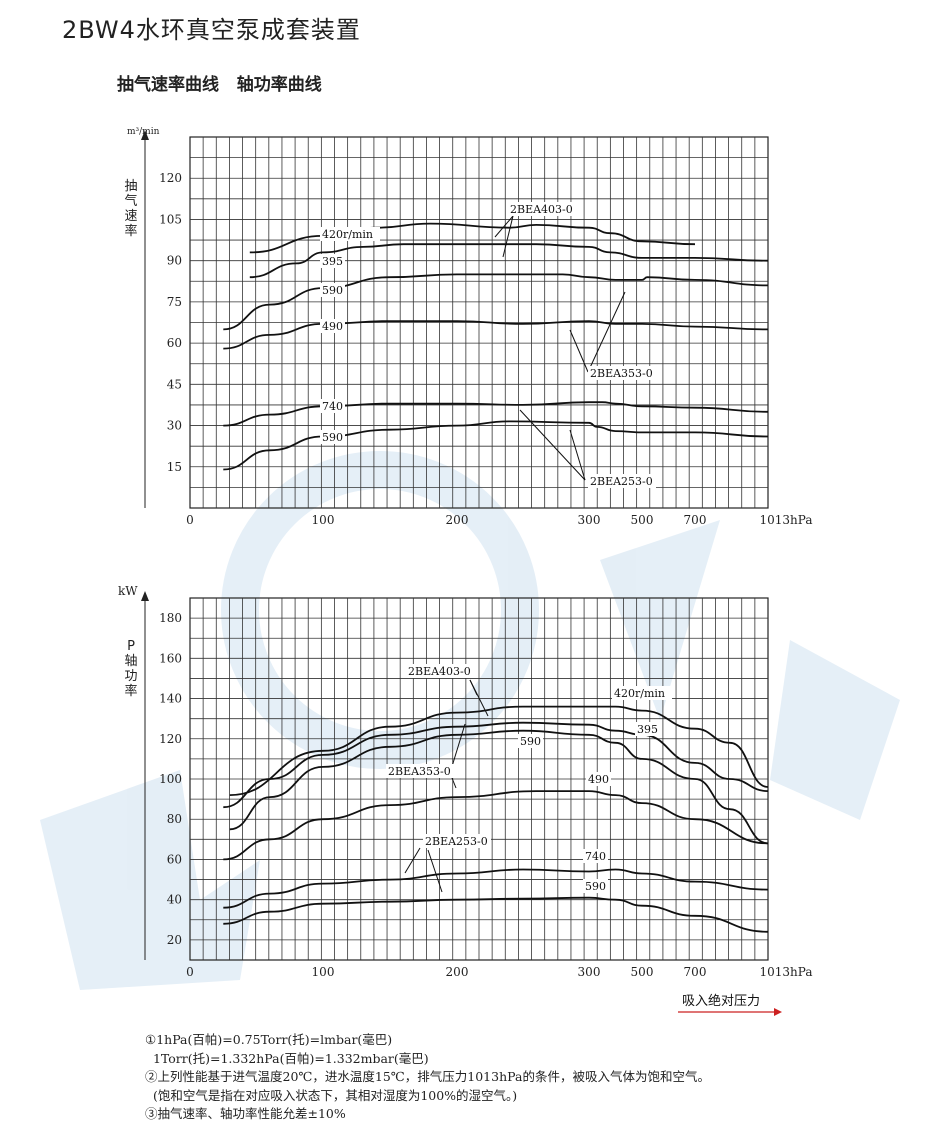  I want to click on y-tick-label: 60, so click(174, 343).